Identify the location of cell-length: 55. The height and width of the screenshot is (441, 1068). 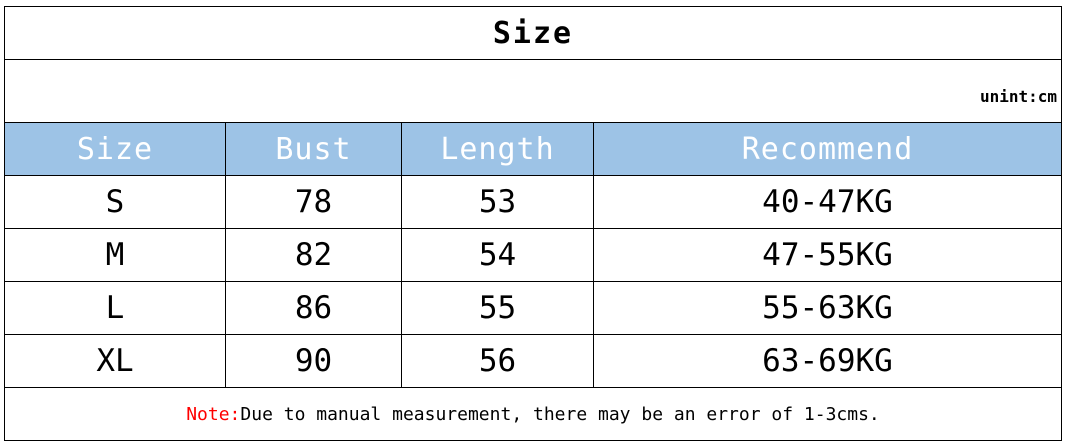
(497, 308).